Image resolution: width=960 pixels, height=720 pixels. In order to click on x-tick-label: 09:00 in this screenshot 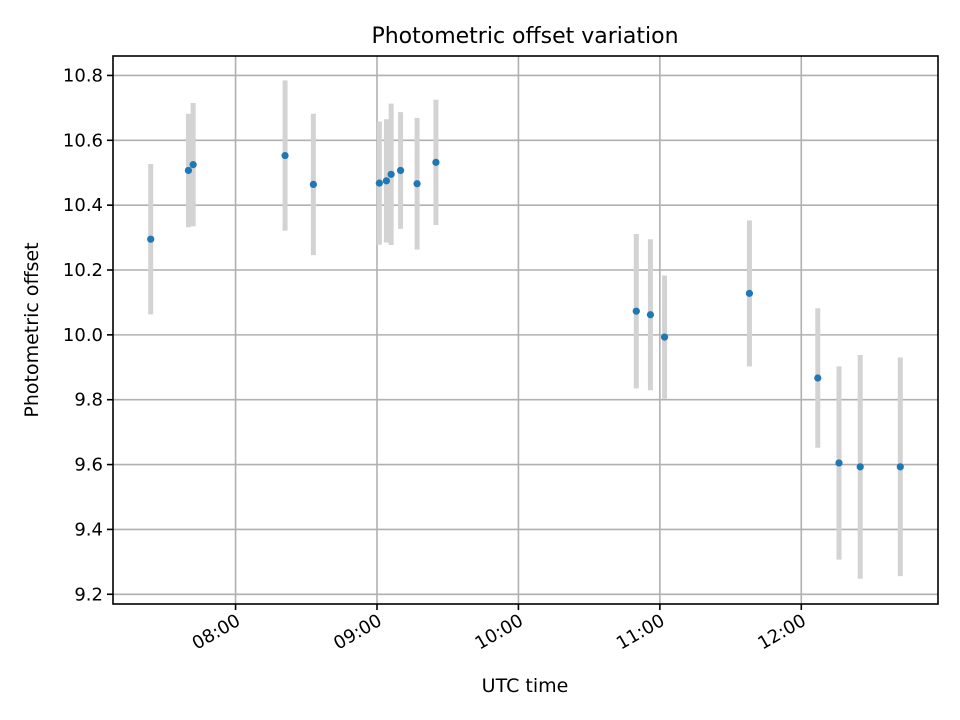, I will do `click(357, 632)`.